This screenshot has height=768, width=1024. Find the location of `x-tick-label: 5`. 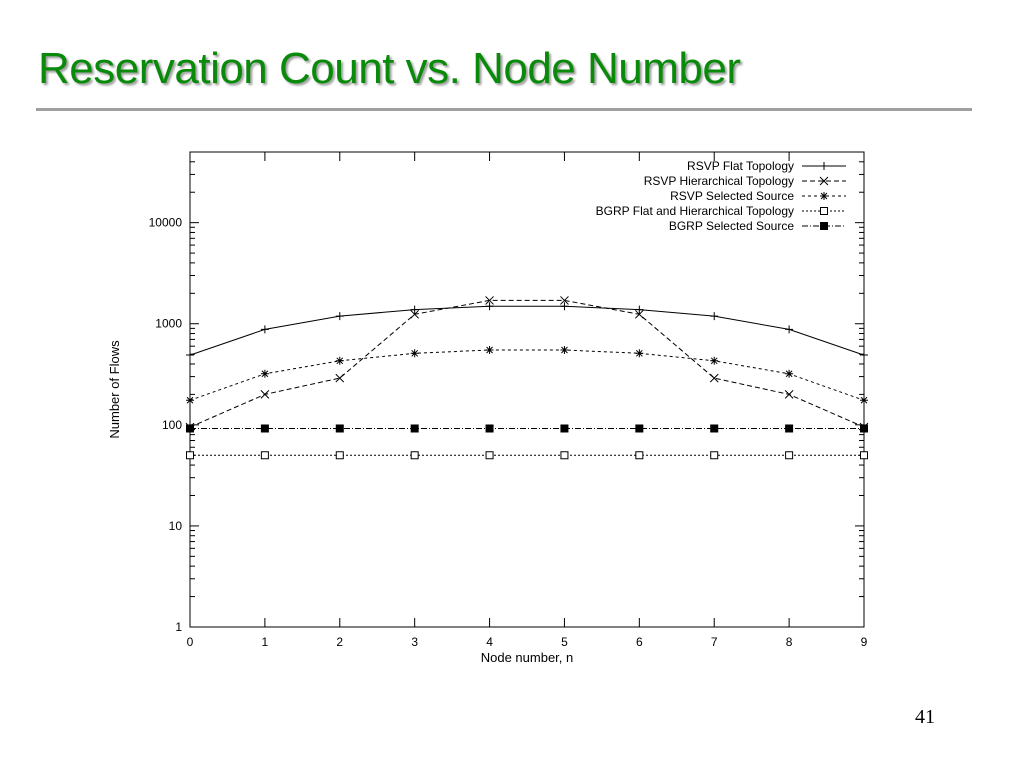

x-tick-label: 5 is located at coordinates (564, 642).